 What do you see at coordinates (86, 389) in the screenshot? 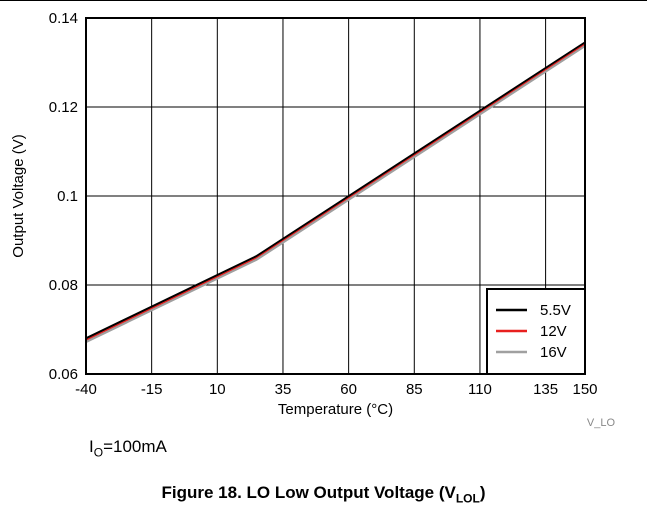
I see `x-tick-label: -40` at bounding box center [86, 389].